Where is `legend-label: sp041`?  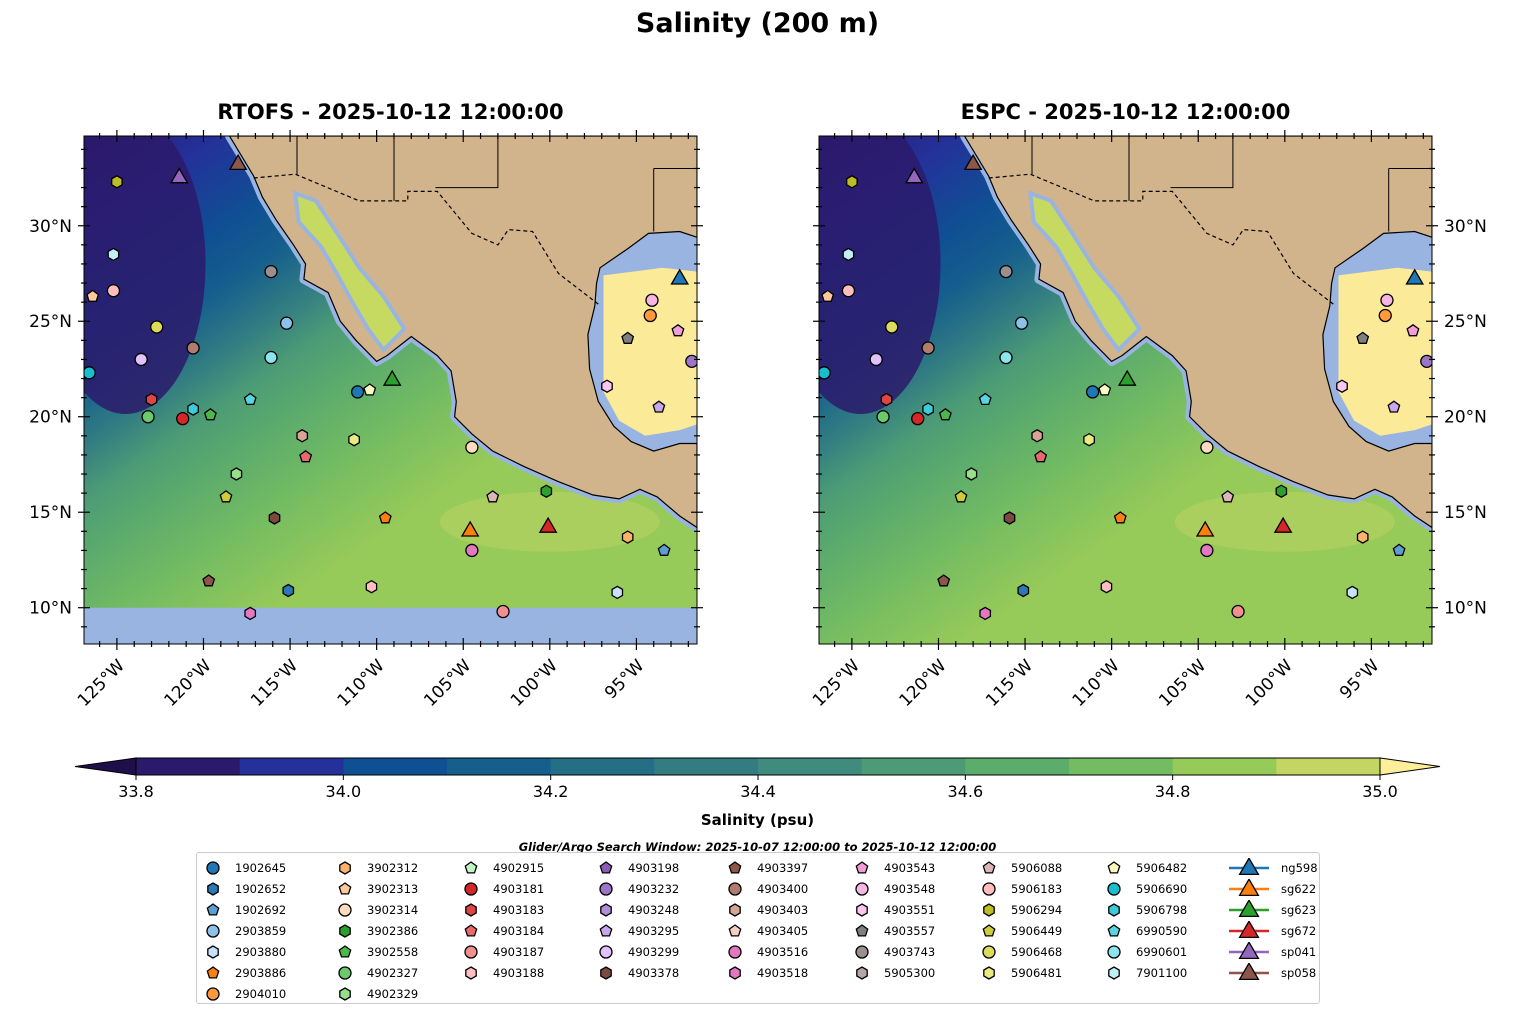 legend-label: sp041 is located at coordinates (1299, 951).